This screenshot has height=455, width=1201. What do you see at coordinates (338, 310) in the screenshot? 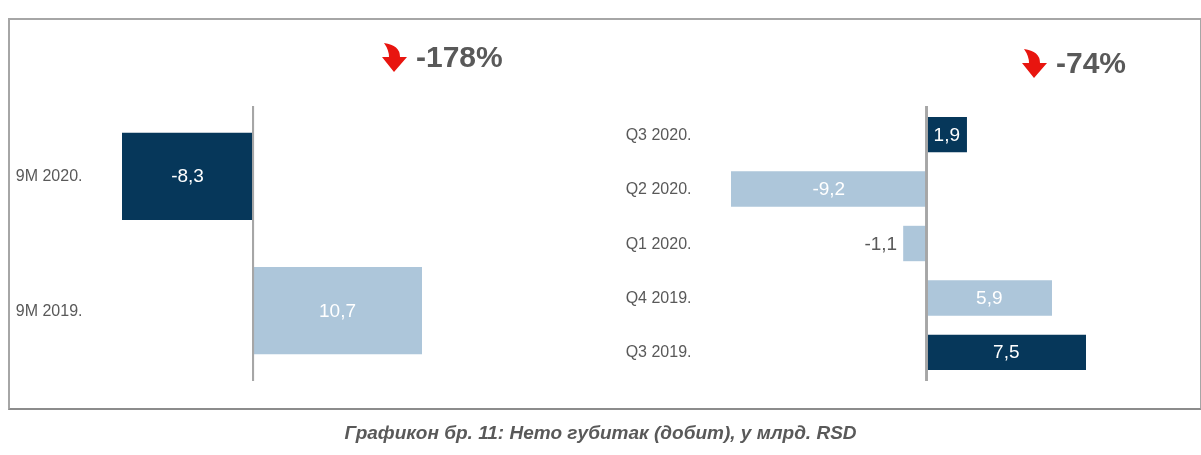
I see `data-label: 10,7` at bounding box center [338, 310].